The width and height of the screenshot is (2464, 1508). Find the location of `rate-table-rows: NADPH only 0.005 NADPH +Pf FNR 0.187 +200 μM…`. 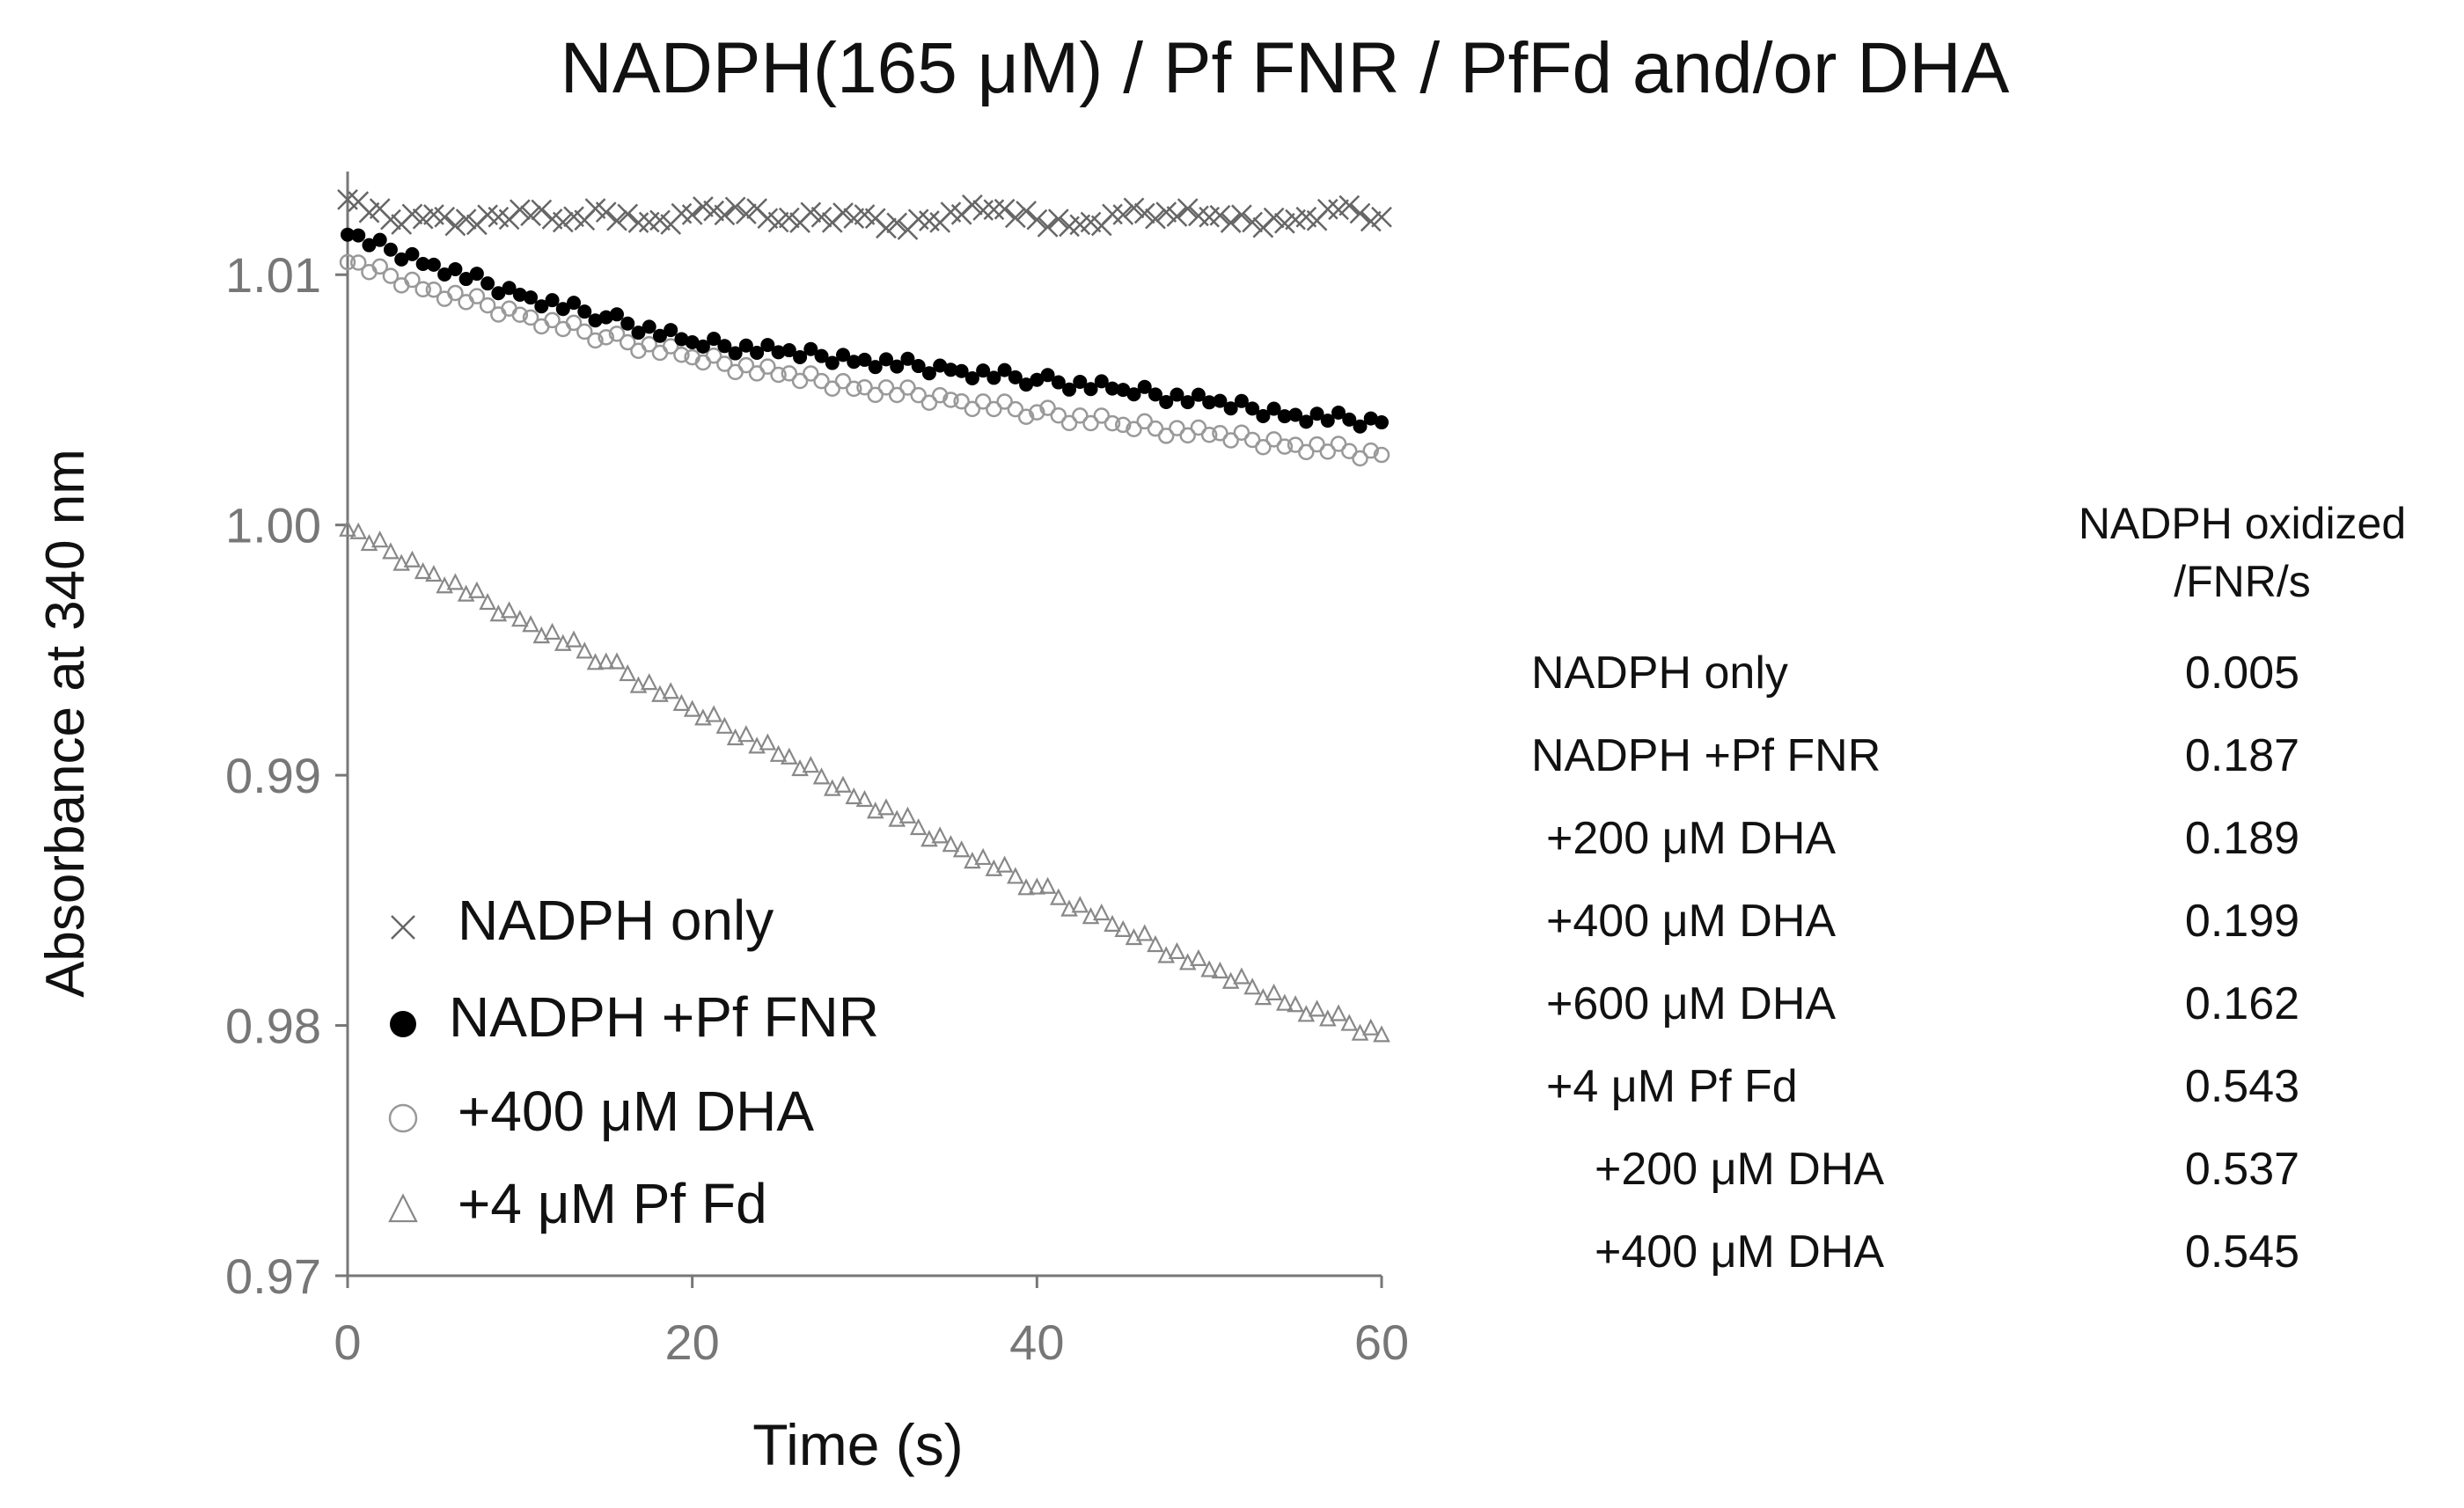

rate-table-rows: NADPH only 0.005 NADPH +Pf FNR 0.187 +200 μM… is located at coordinates (1915, 962).